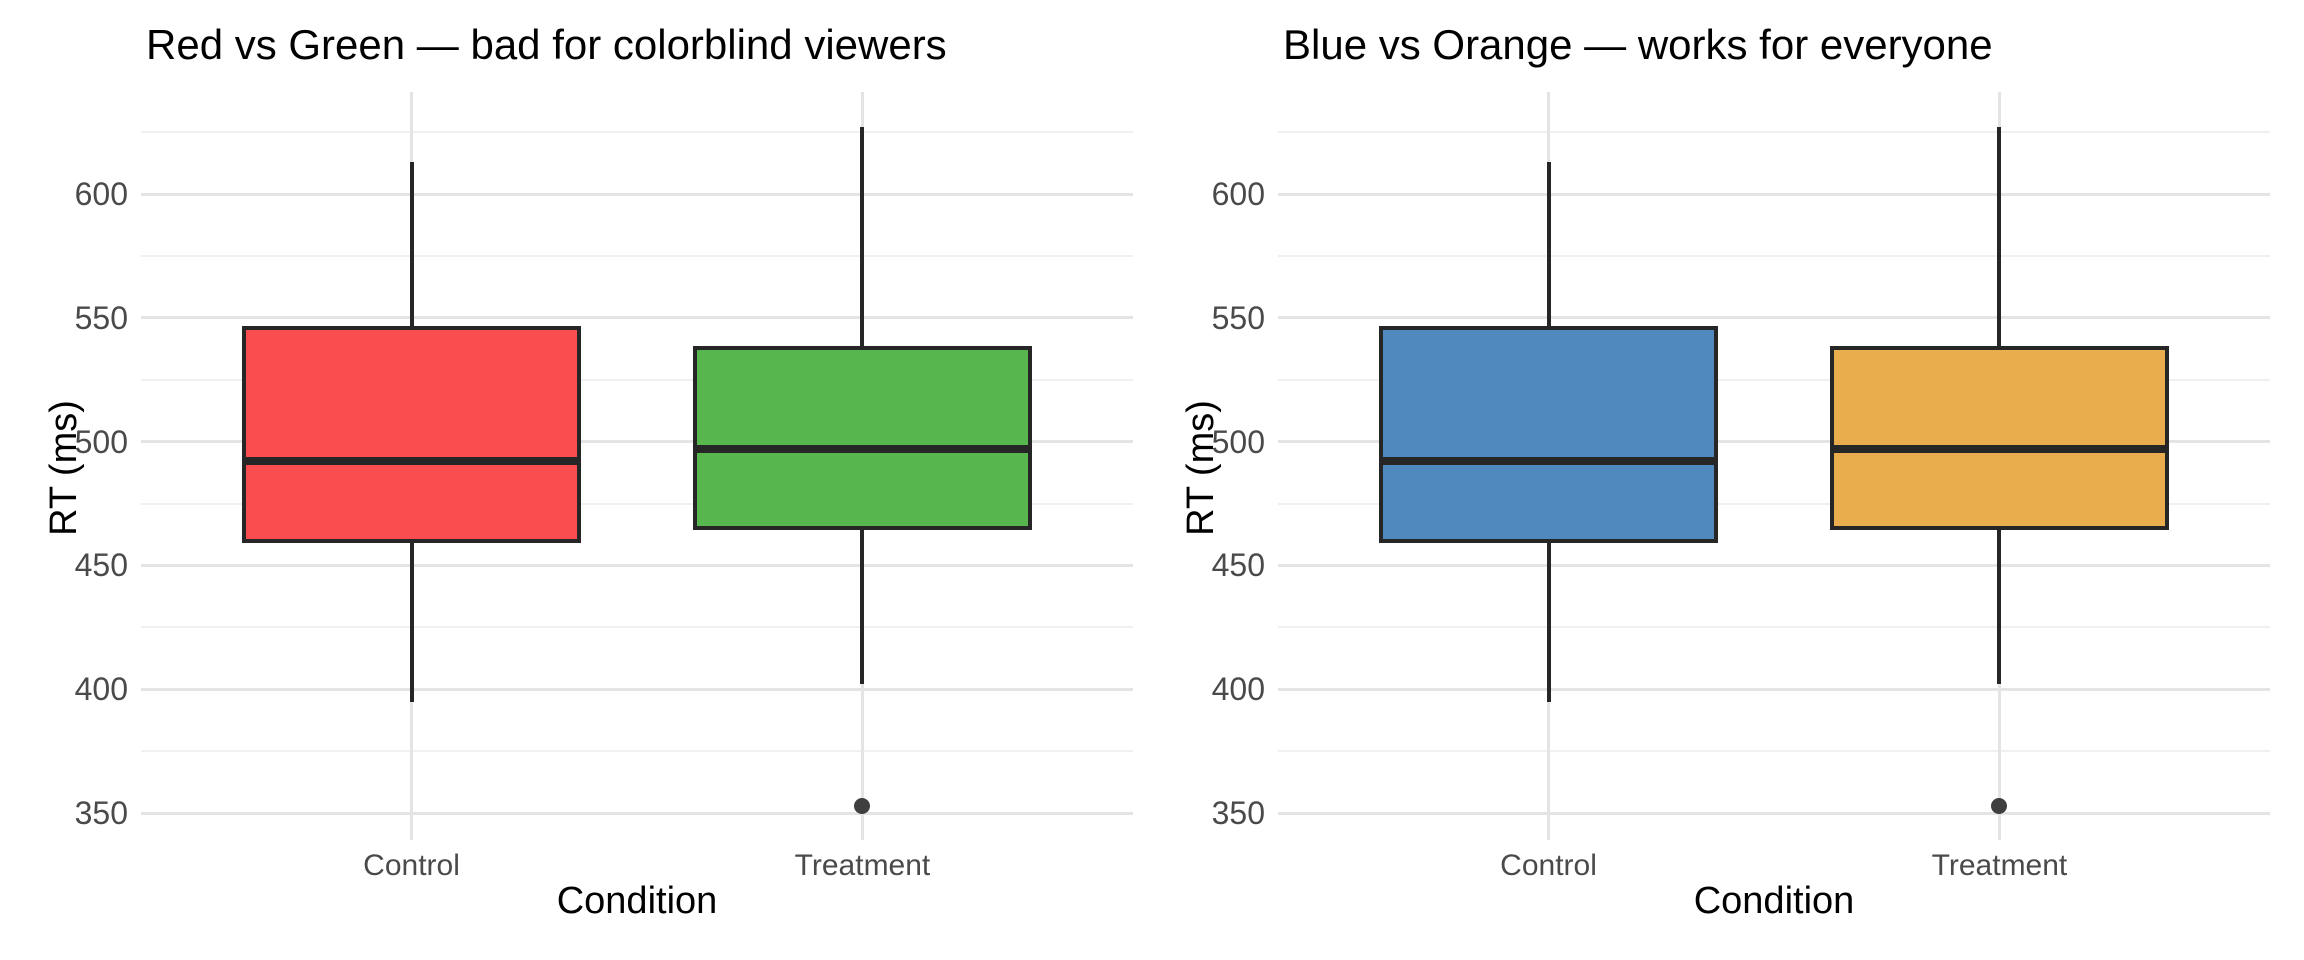  What do you see at coordinates (1638, 44) in the screenshot?
I see `panel-title: Blue vs Orange — works for everyone` at bounding box center [1638, 44].